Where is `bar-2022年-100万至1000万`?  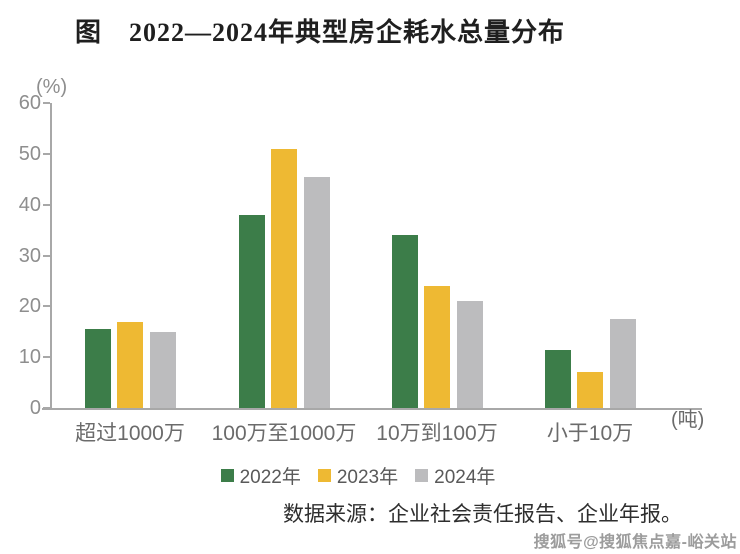
bar-2022年-100万至1000万 is located at coordinates (251, 311).